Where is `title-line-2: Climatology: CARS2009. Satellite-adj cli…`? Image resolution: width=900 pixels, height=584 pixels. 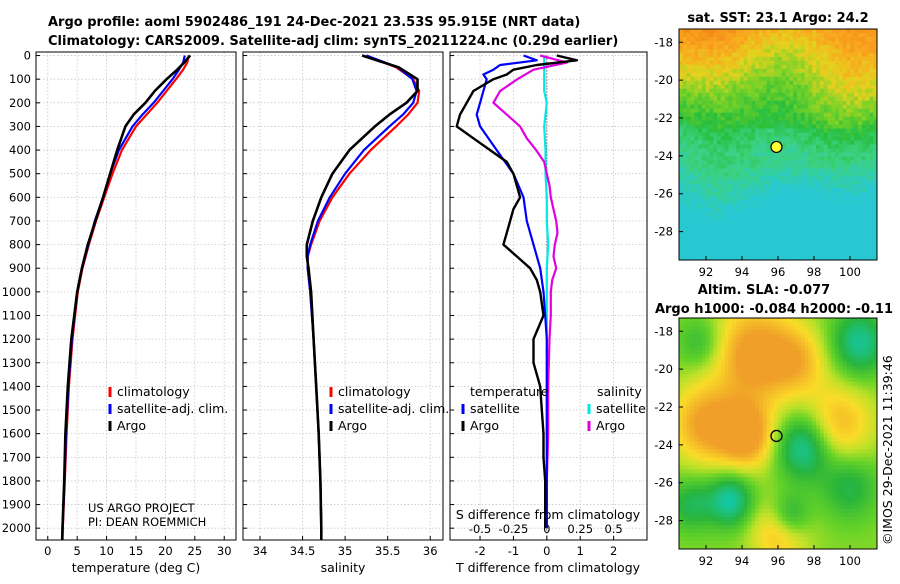 title-line-2: Climatology: CARS2009. Satellite-adj cli… is located at coordinates (333, 41).